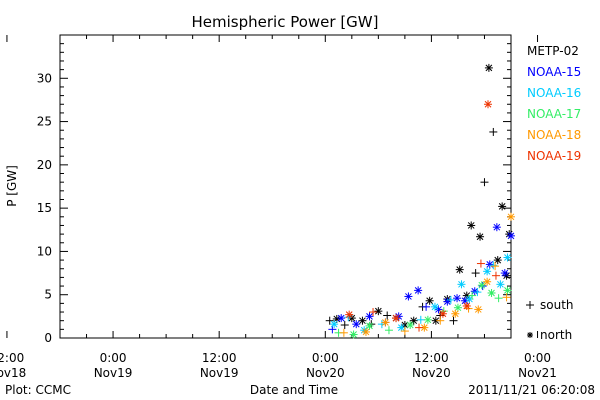 The image size is (600, 400). What do you see at coordinates (530, 335) in the screenshot?
I see `star-marker-icon` at bounding box center [530, 335].